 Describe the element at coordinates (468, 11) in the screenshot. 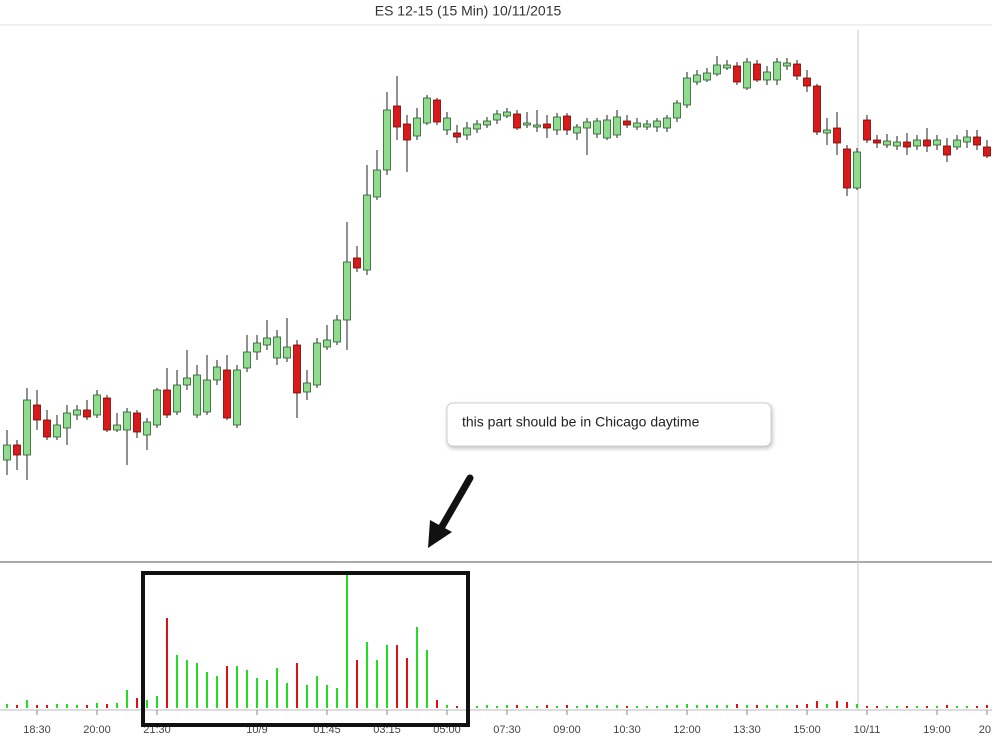

I see `chart-title: ES 12-15 (15 Min) 10/11/2015` at that location.